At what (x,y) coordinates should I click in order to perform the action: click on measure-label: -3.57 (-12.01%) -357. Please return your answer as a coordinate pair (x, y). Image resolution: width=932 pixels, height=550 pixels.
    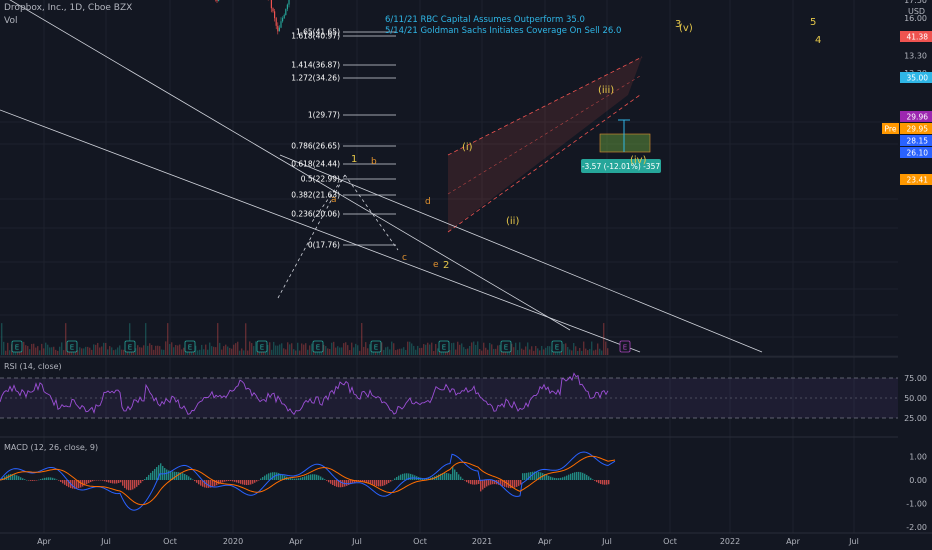
    Looking at the image, I should click on (621, 166).